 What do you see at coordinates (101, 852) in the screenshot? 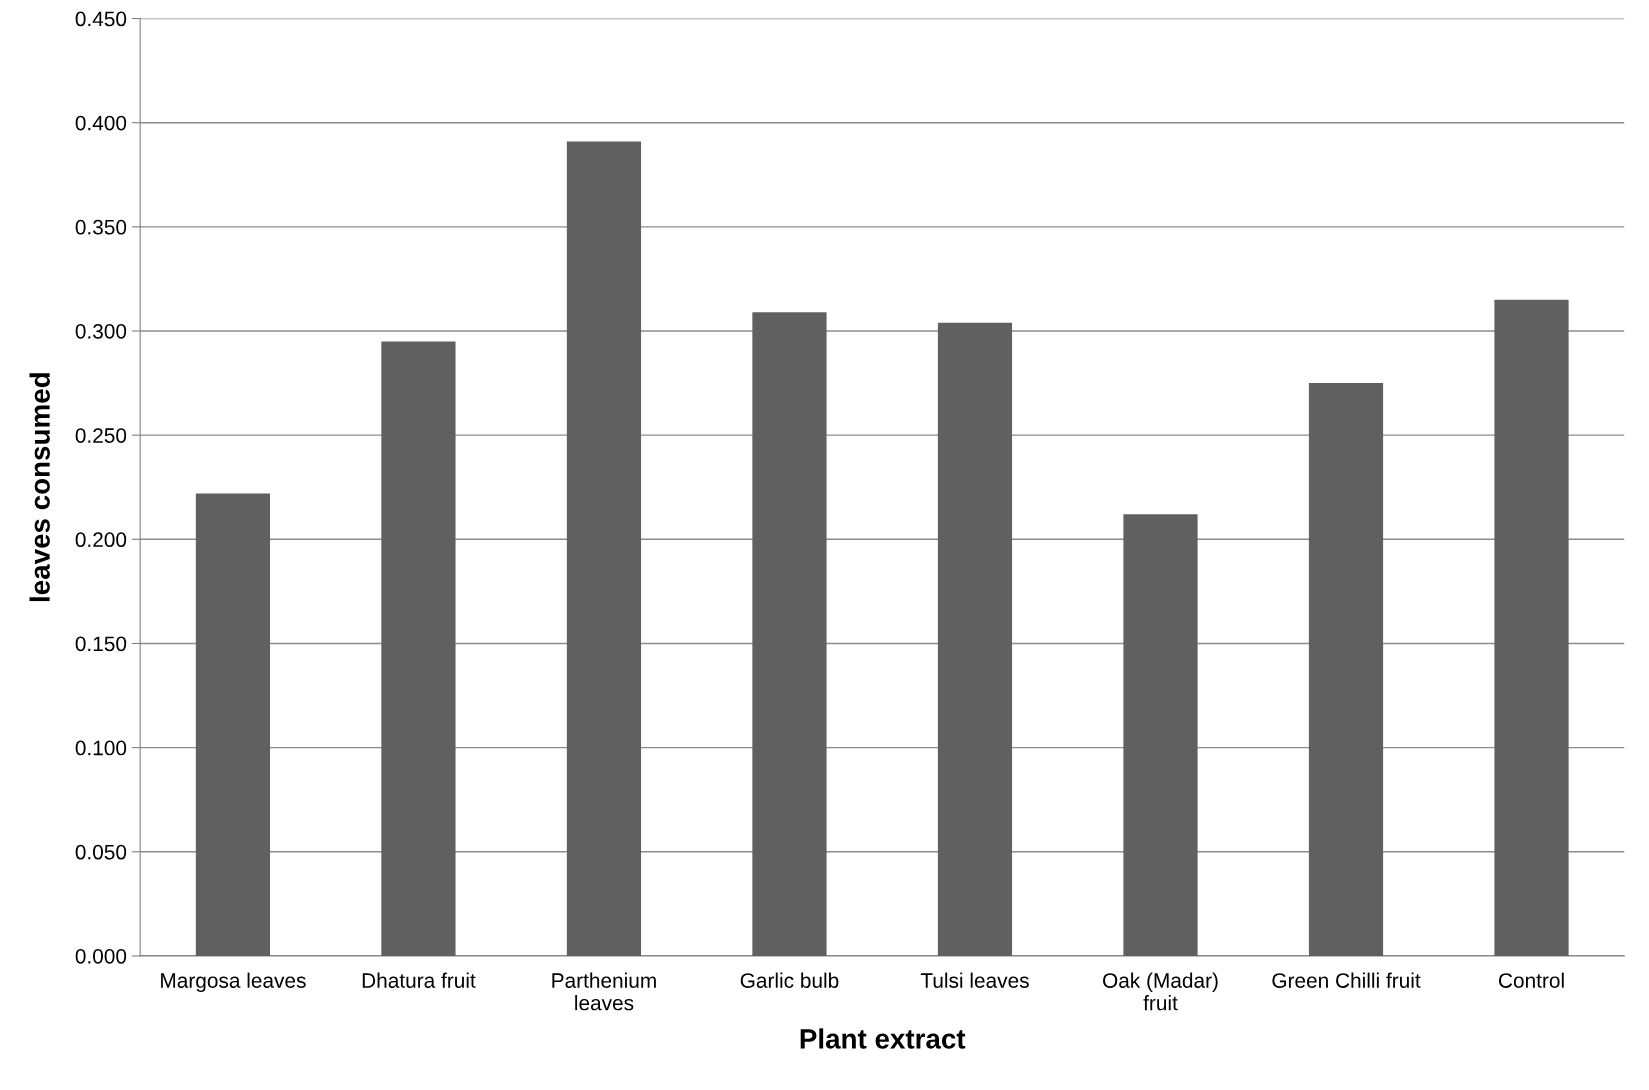
I see `y-tick-label: 0.050` at bounding box center [101, 852].